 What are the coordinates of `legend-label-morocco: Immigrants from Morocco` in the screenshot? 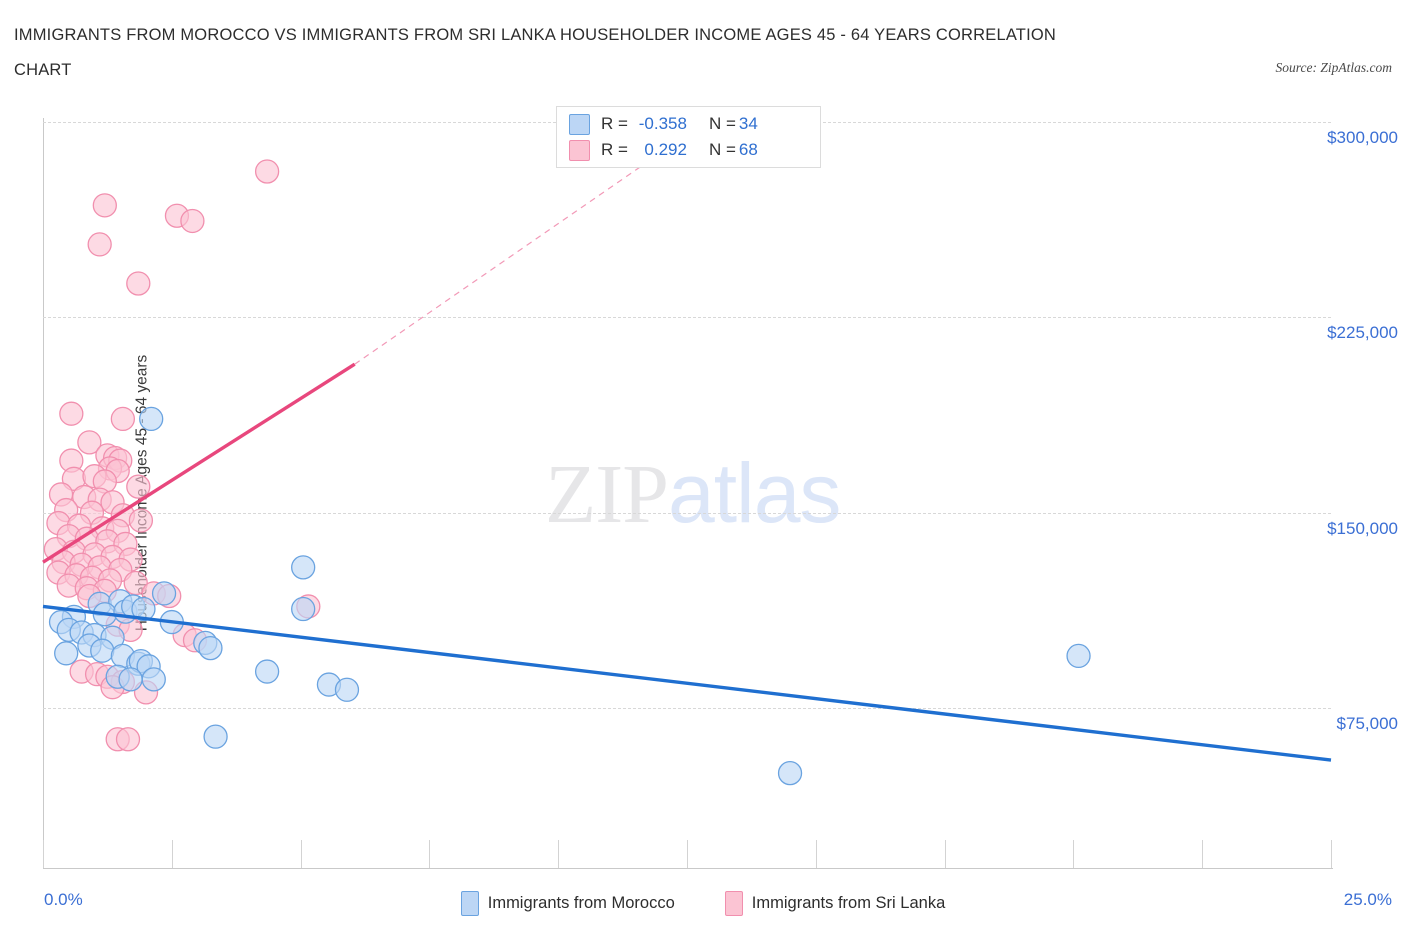 It's located at (581, 902).